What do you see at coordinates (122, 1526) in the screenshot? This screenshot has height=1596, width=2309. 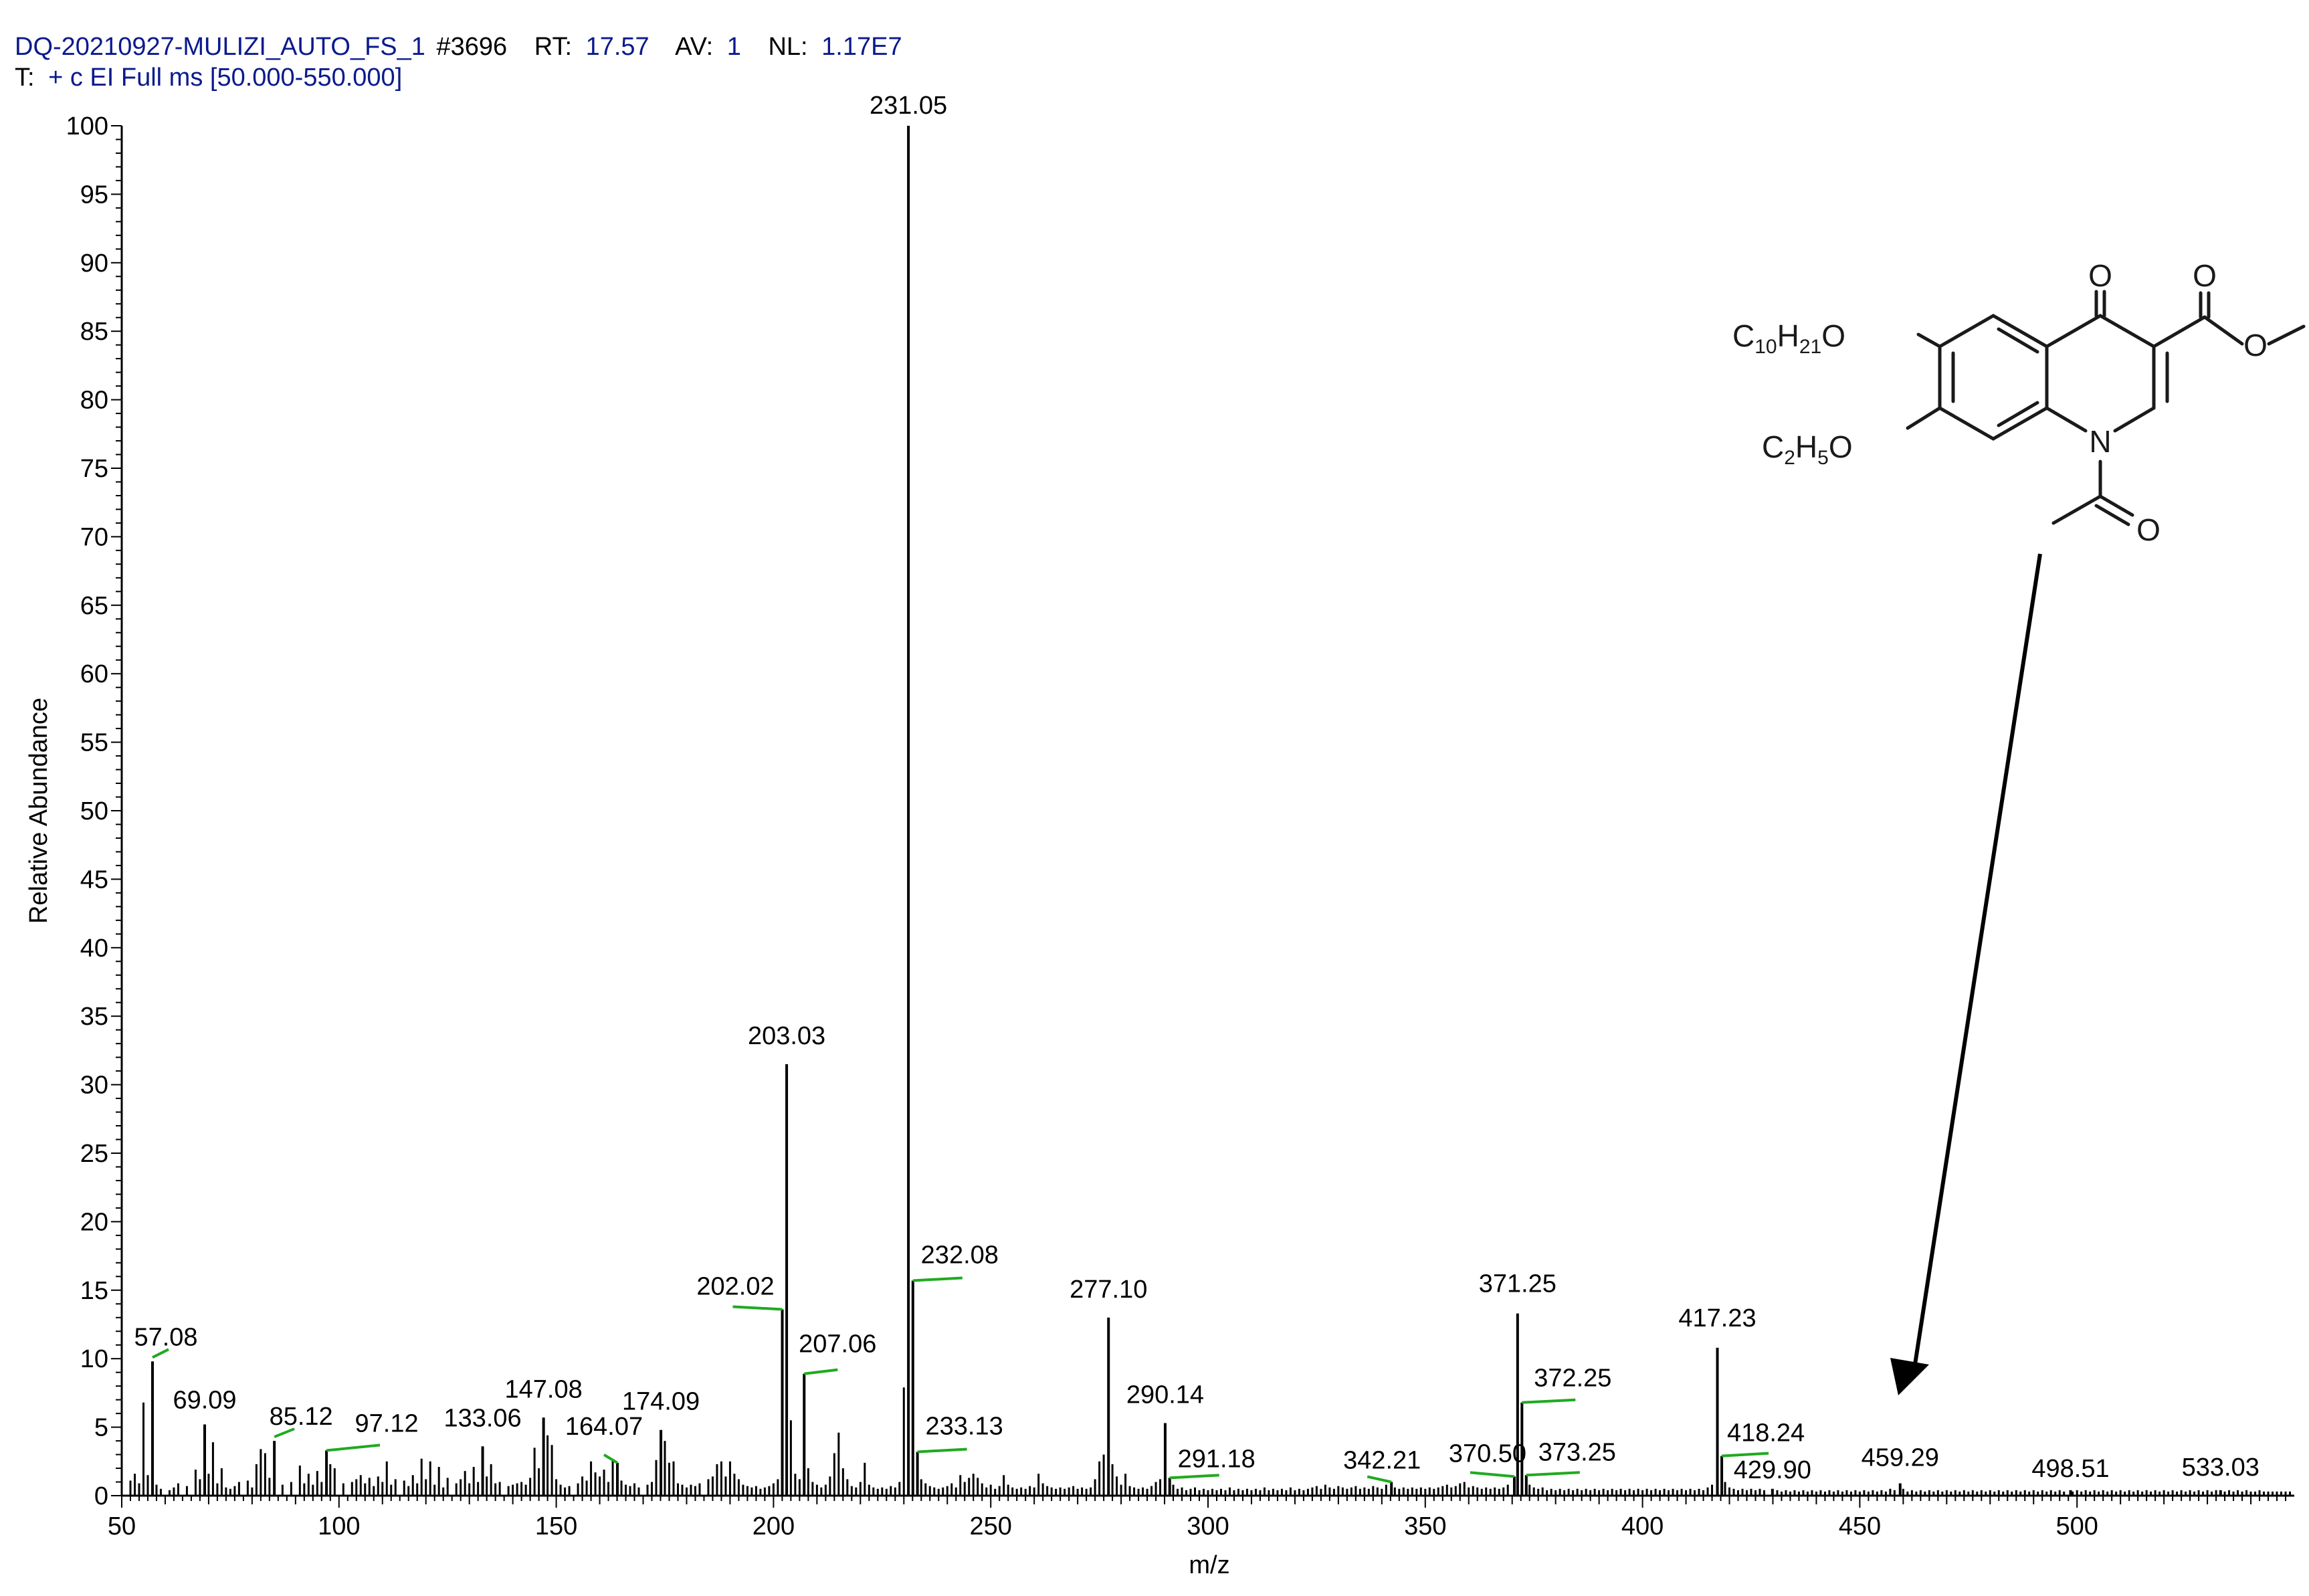 I see `x-tick-label: 50` at bounding box center [122, 1526].